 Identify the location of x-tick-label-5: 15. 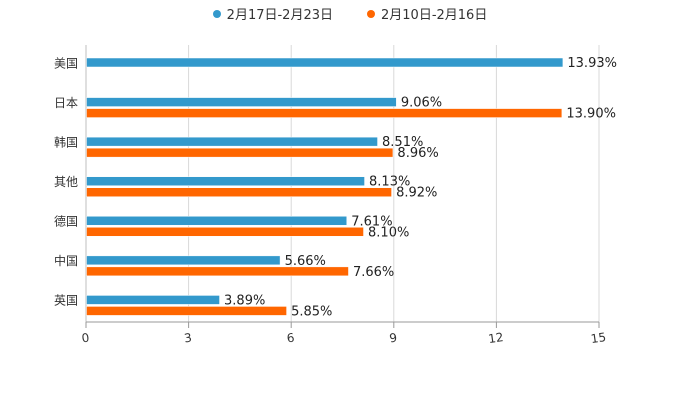
(598, 338).